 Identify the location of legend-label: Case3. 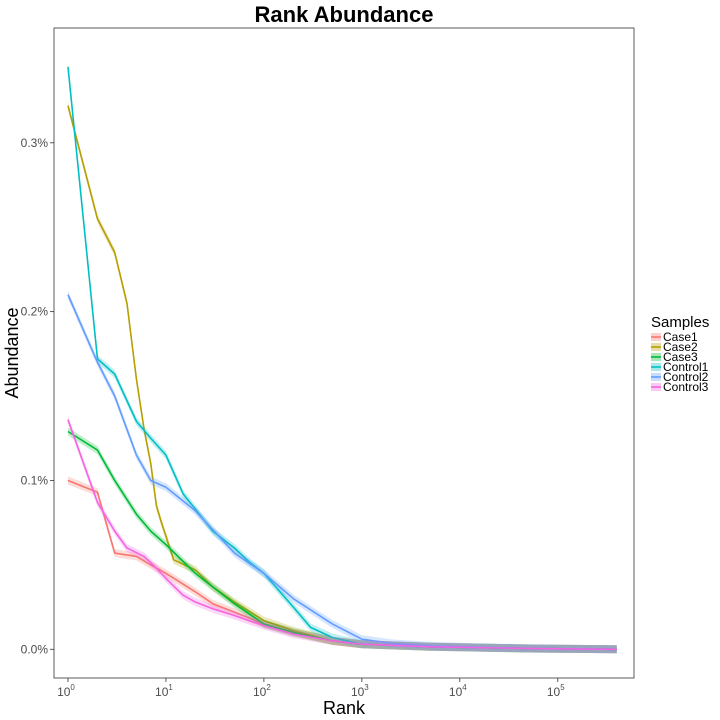
(680, 357).